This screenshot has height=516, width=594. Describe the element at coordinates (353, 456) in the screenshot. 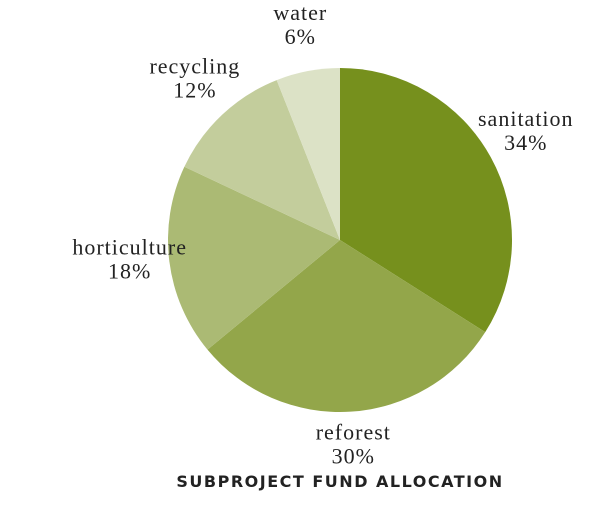

I see `slice-value: 30%` at that location.